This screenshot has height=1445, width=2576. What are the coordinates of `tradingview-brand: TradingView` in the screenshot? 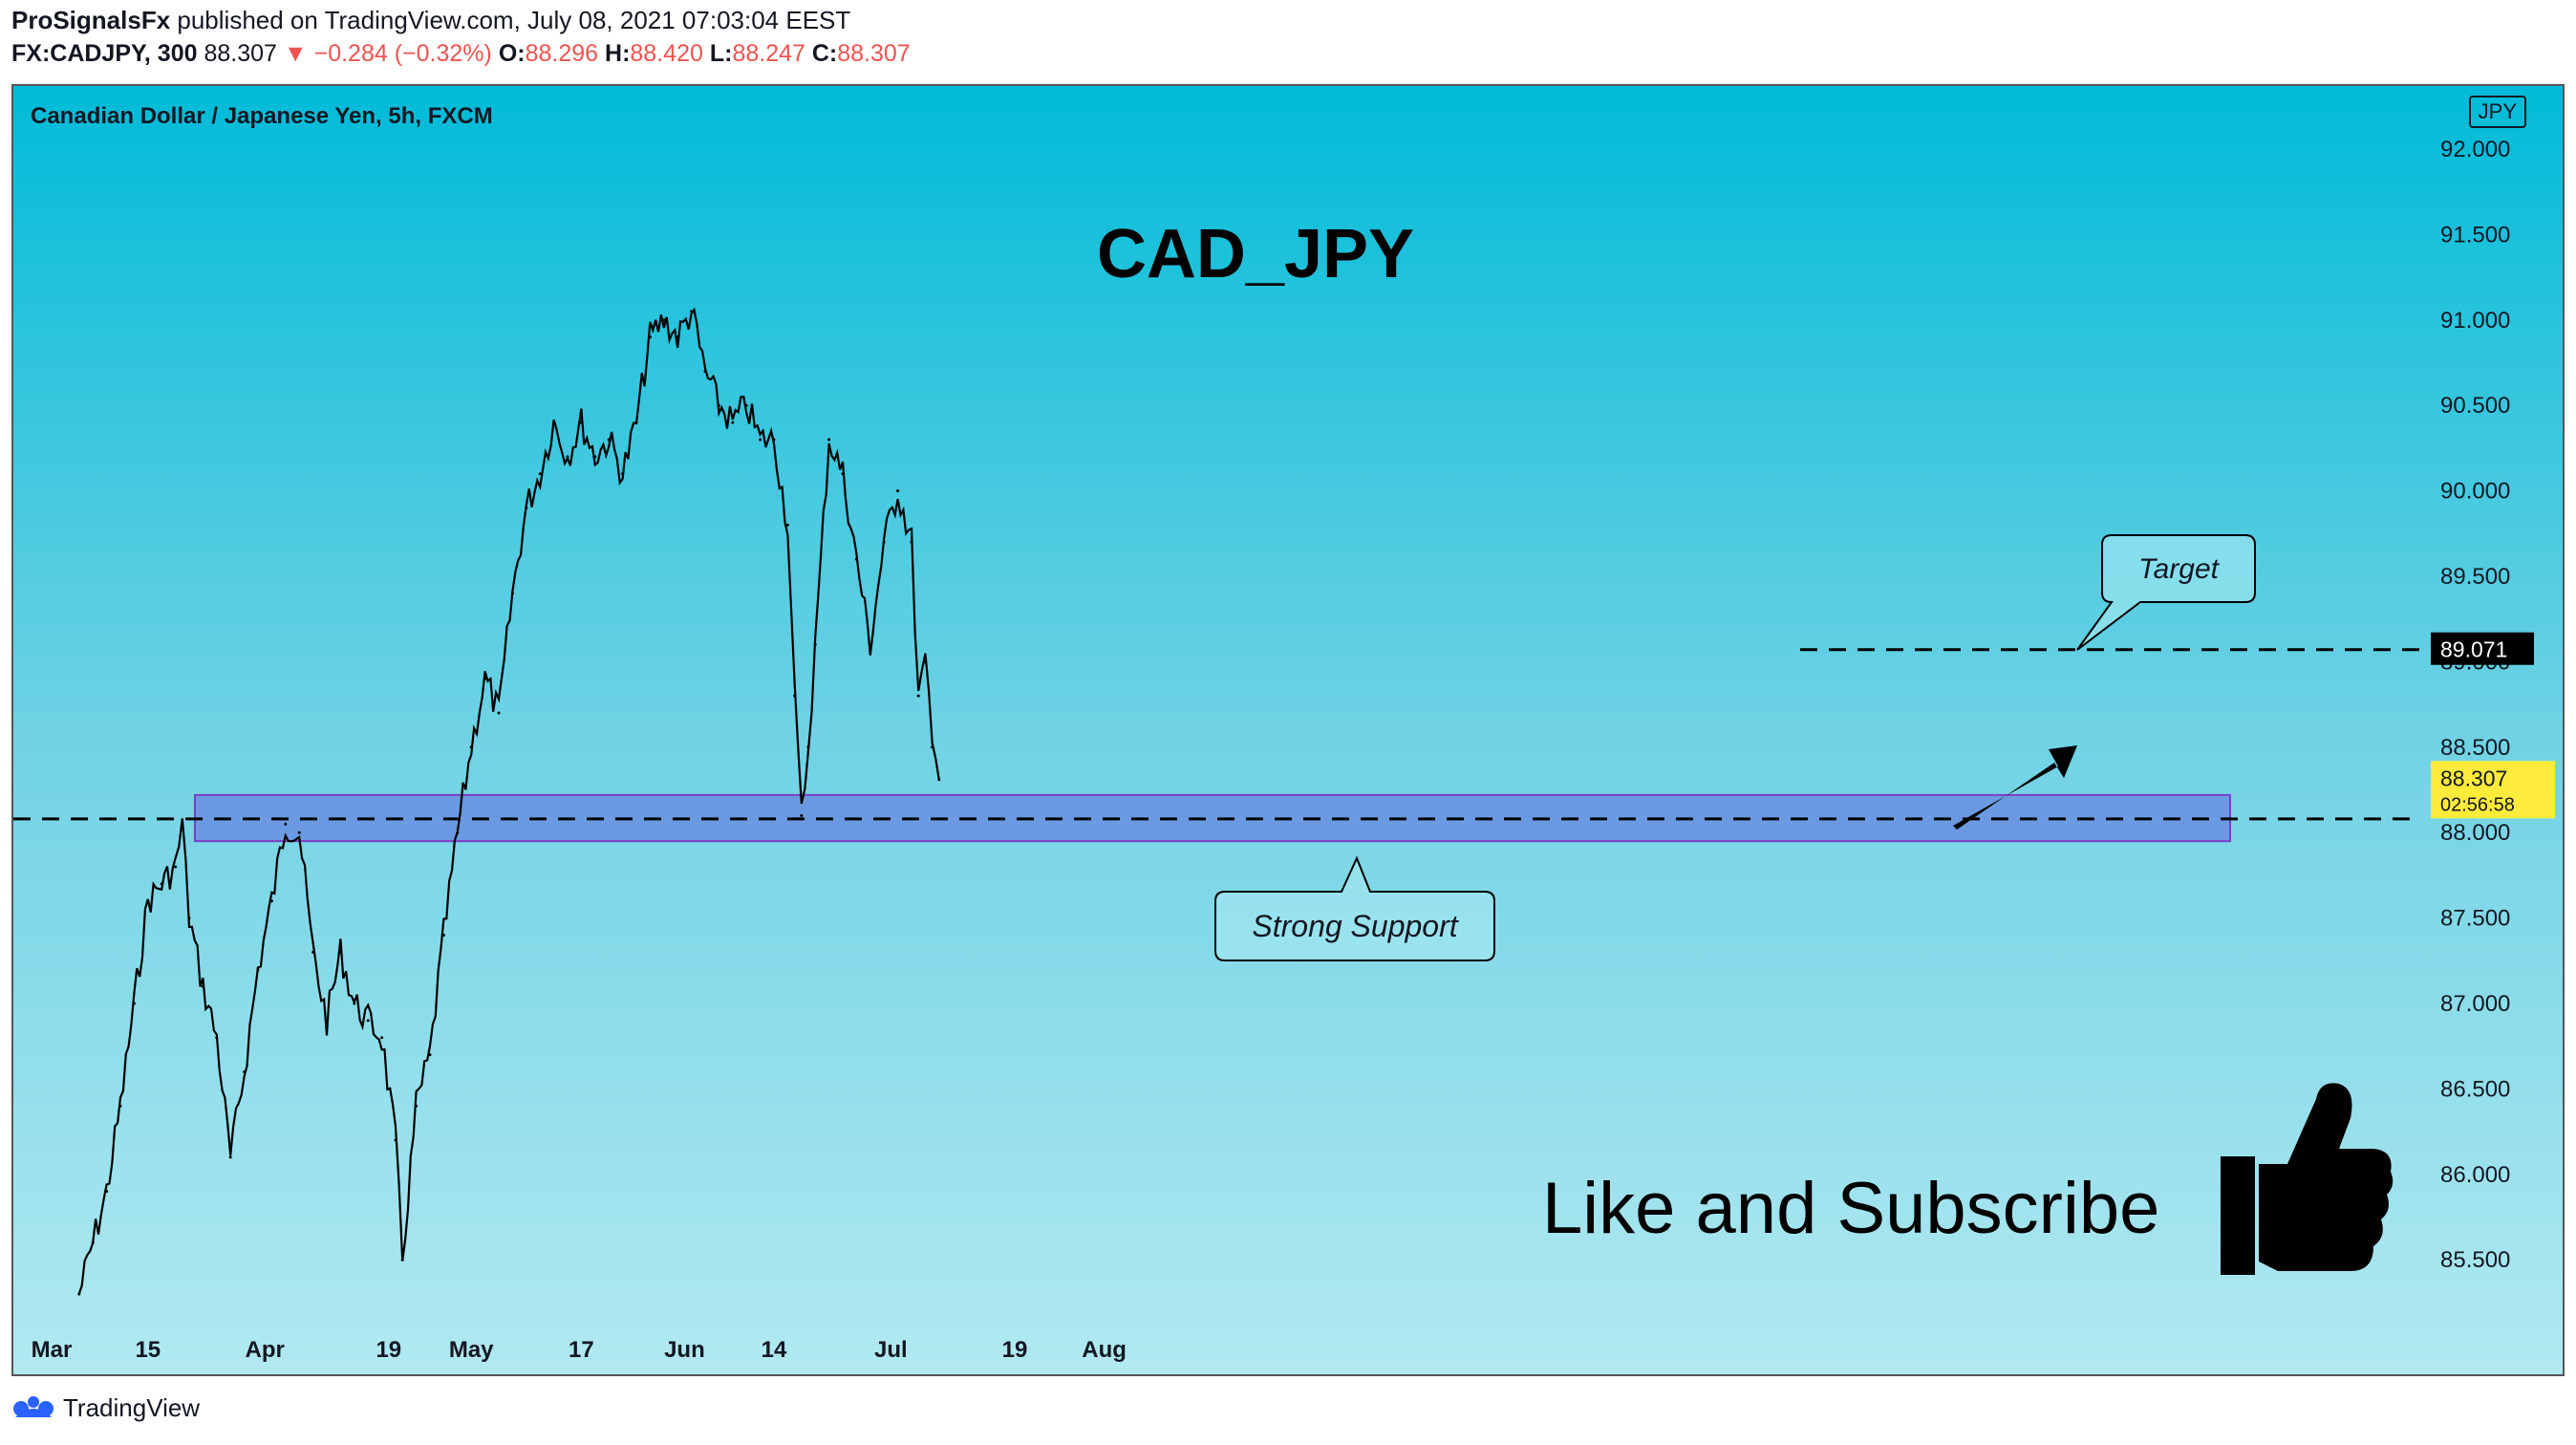 It's located at (105, 1408).